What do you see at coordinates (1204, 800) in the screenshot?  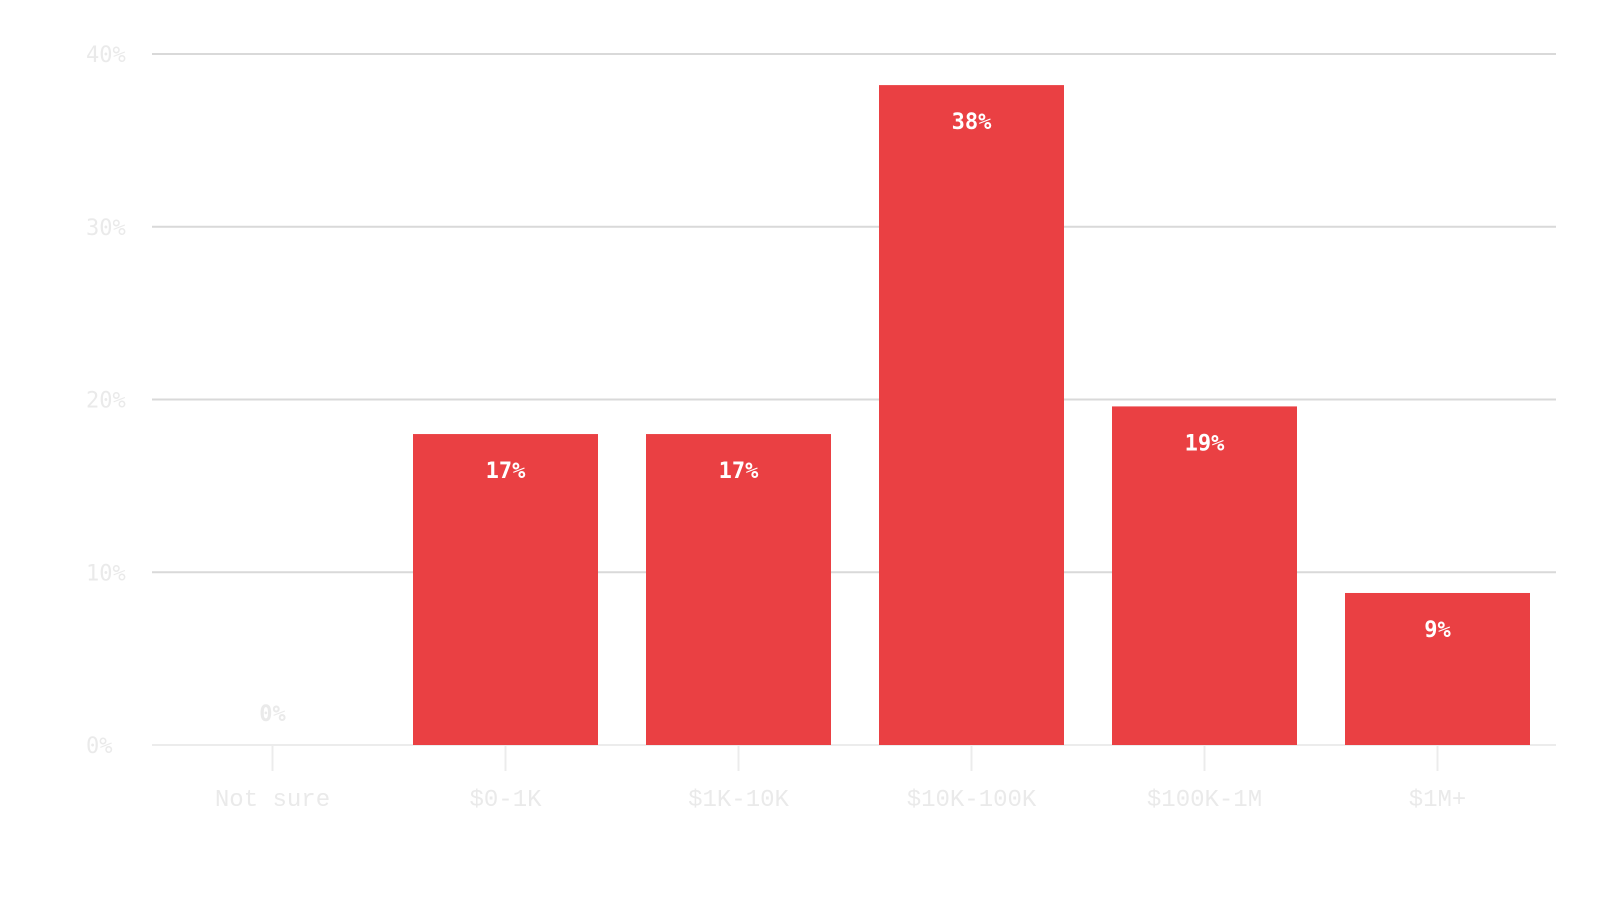 I see `x-tick-label: $100K-1M` at bounding box center [1204, 800].